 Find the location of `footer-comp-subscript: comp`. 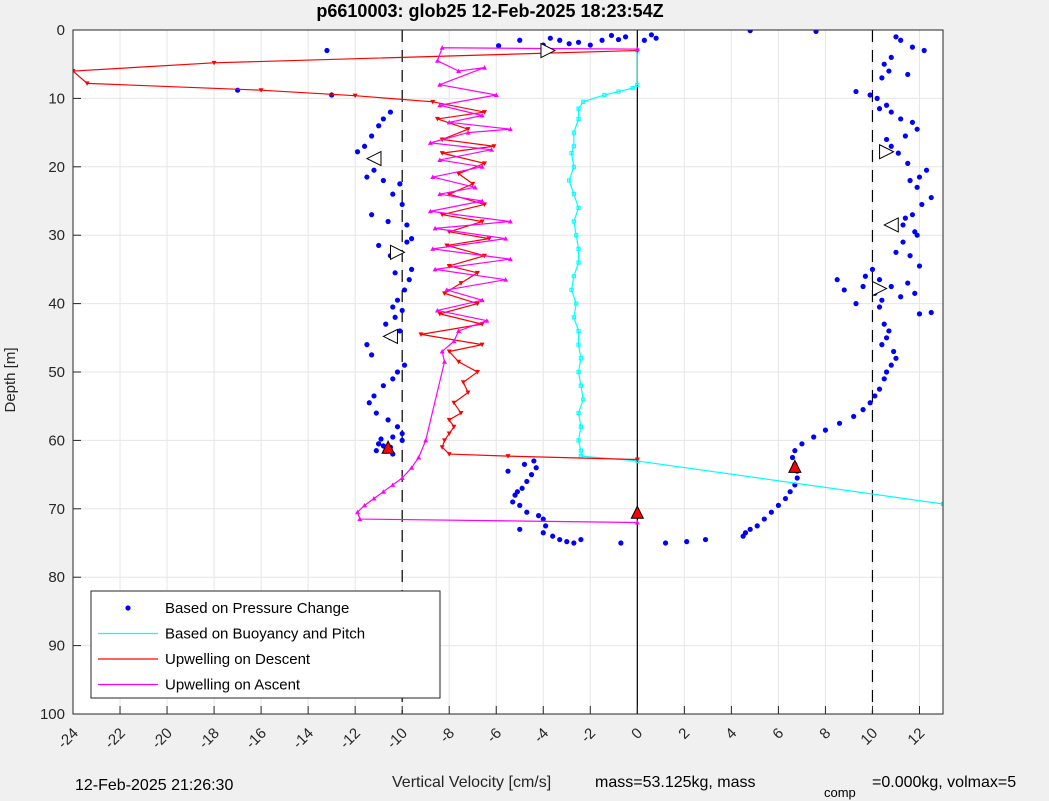

footer-comp-subscript: comp is located at coordinates (840, 792).